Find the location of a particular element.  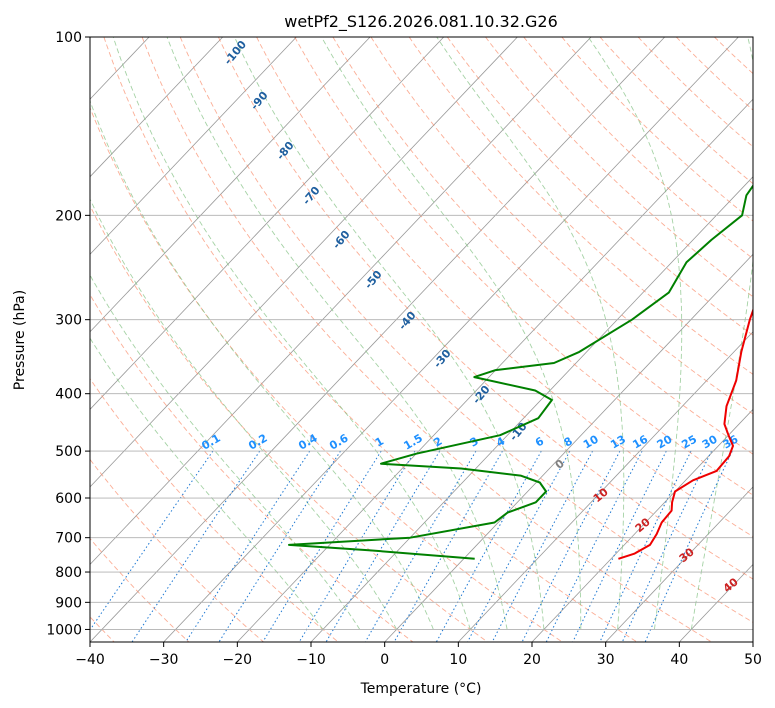

x-tick-label: 20 is located at coordinates (532, 660).